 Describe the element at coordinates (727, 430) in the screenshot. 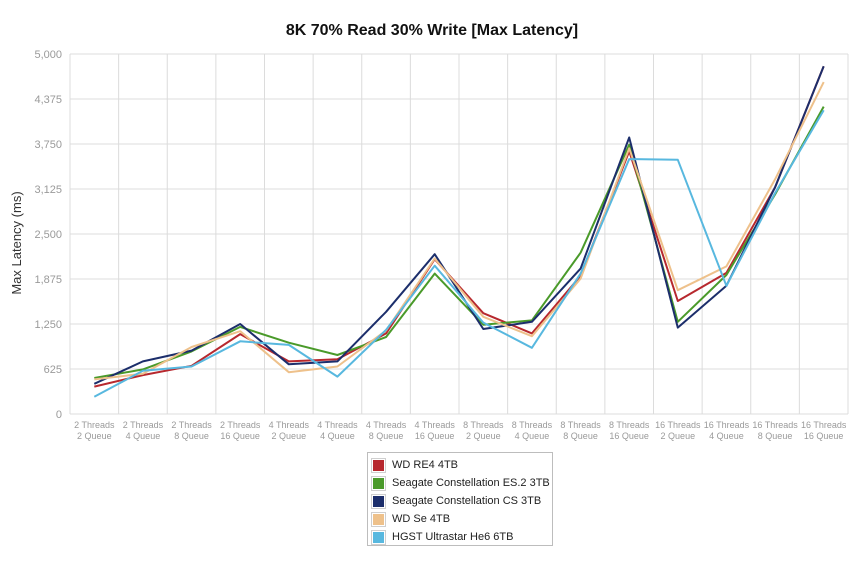

I see `x-tick-label: 16 Threads 4 Queue` at that location.